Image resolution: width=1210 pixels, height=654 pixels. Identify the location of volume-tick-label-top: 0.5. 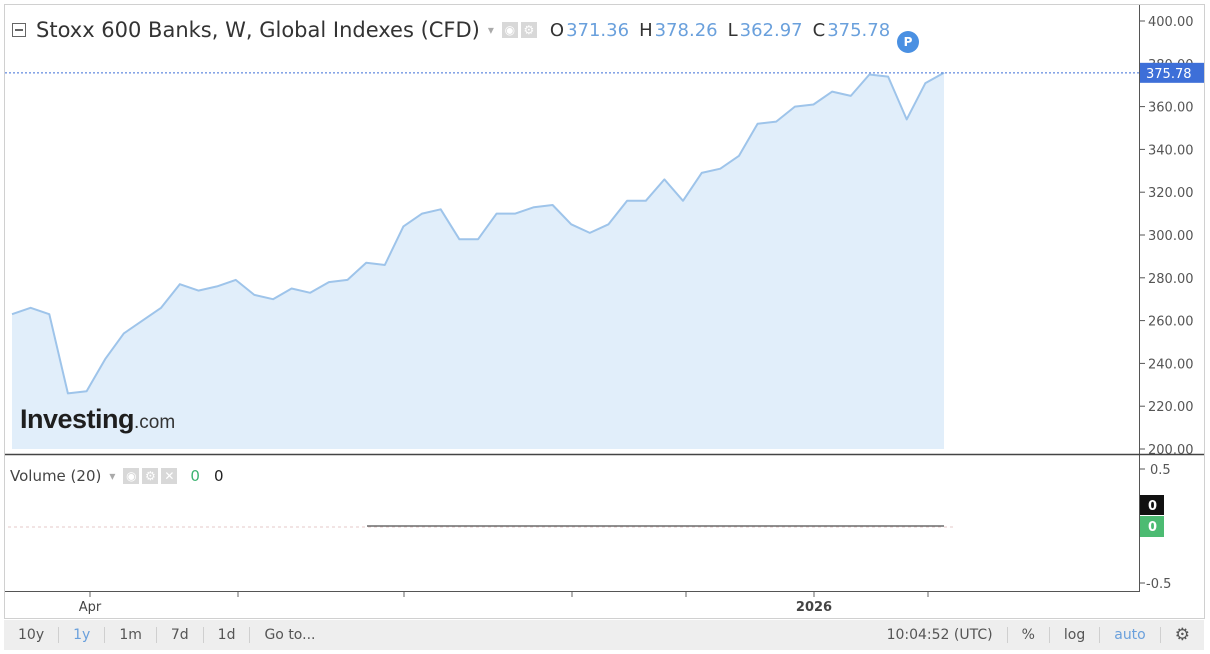
(1160, 470).